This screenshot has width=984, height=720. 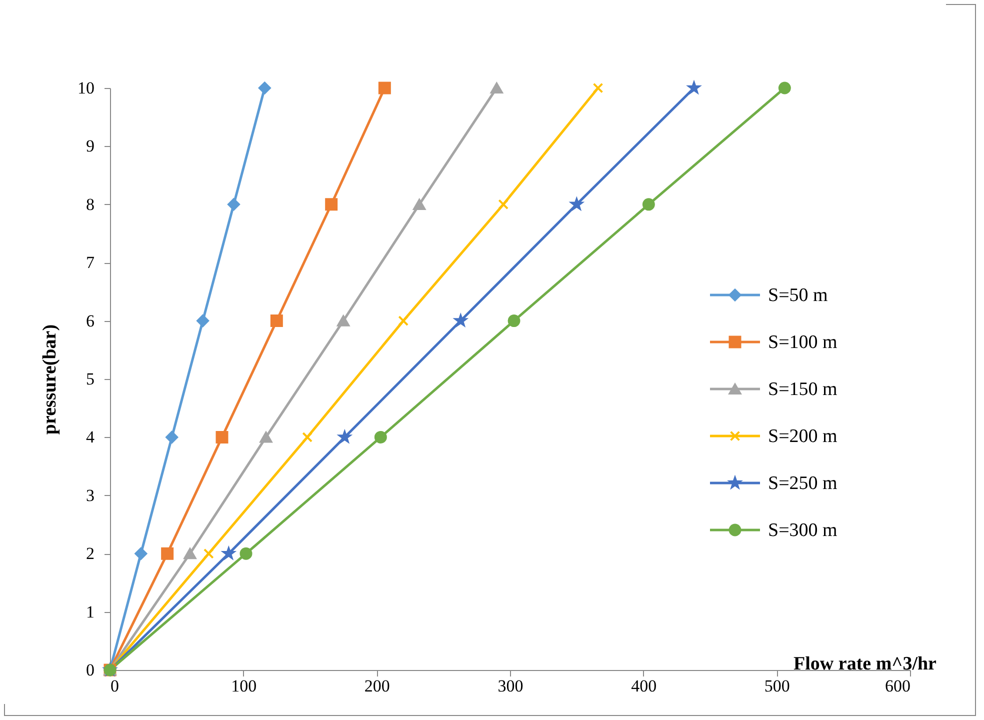 I want to click on y-tick-label: 7, so click(x=90, y=262).